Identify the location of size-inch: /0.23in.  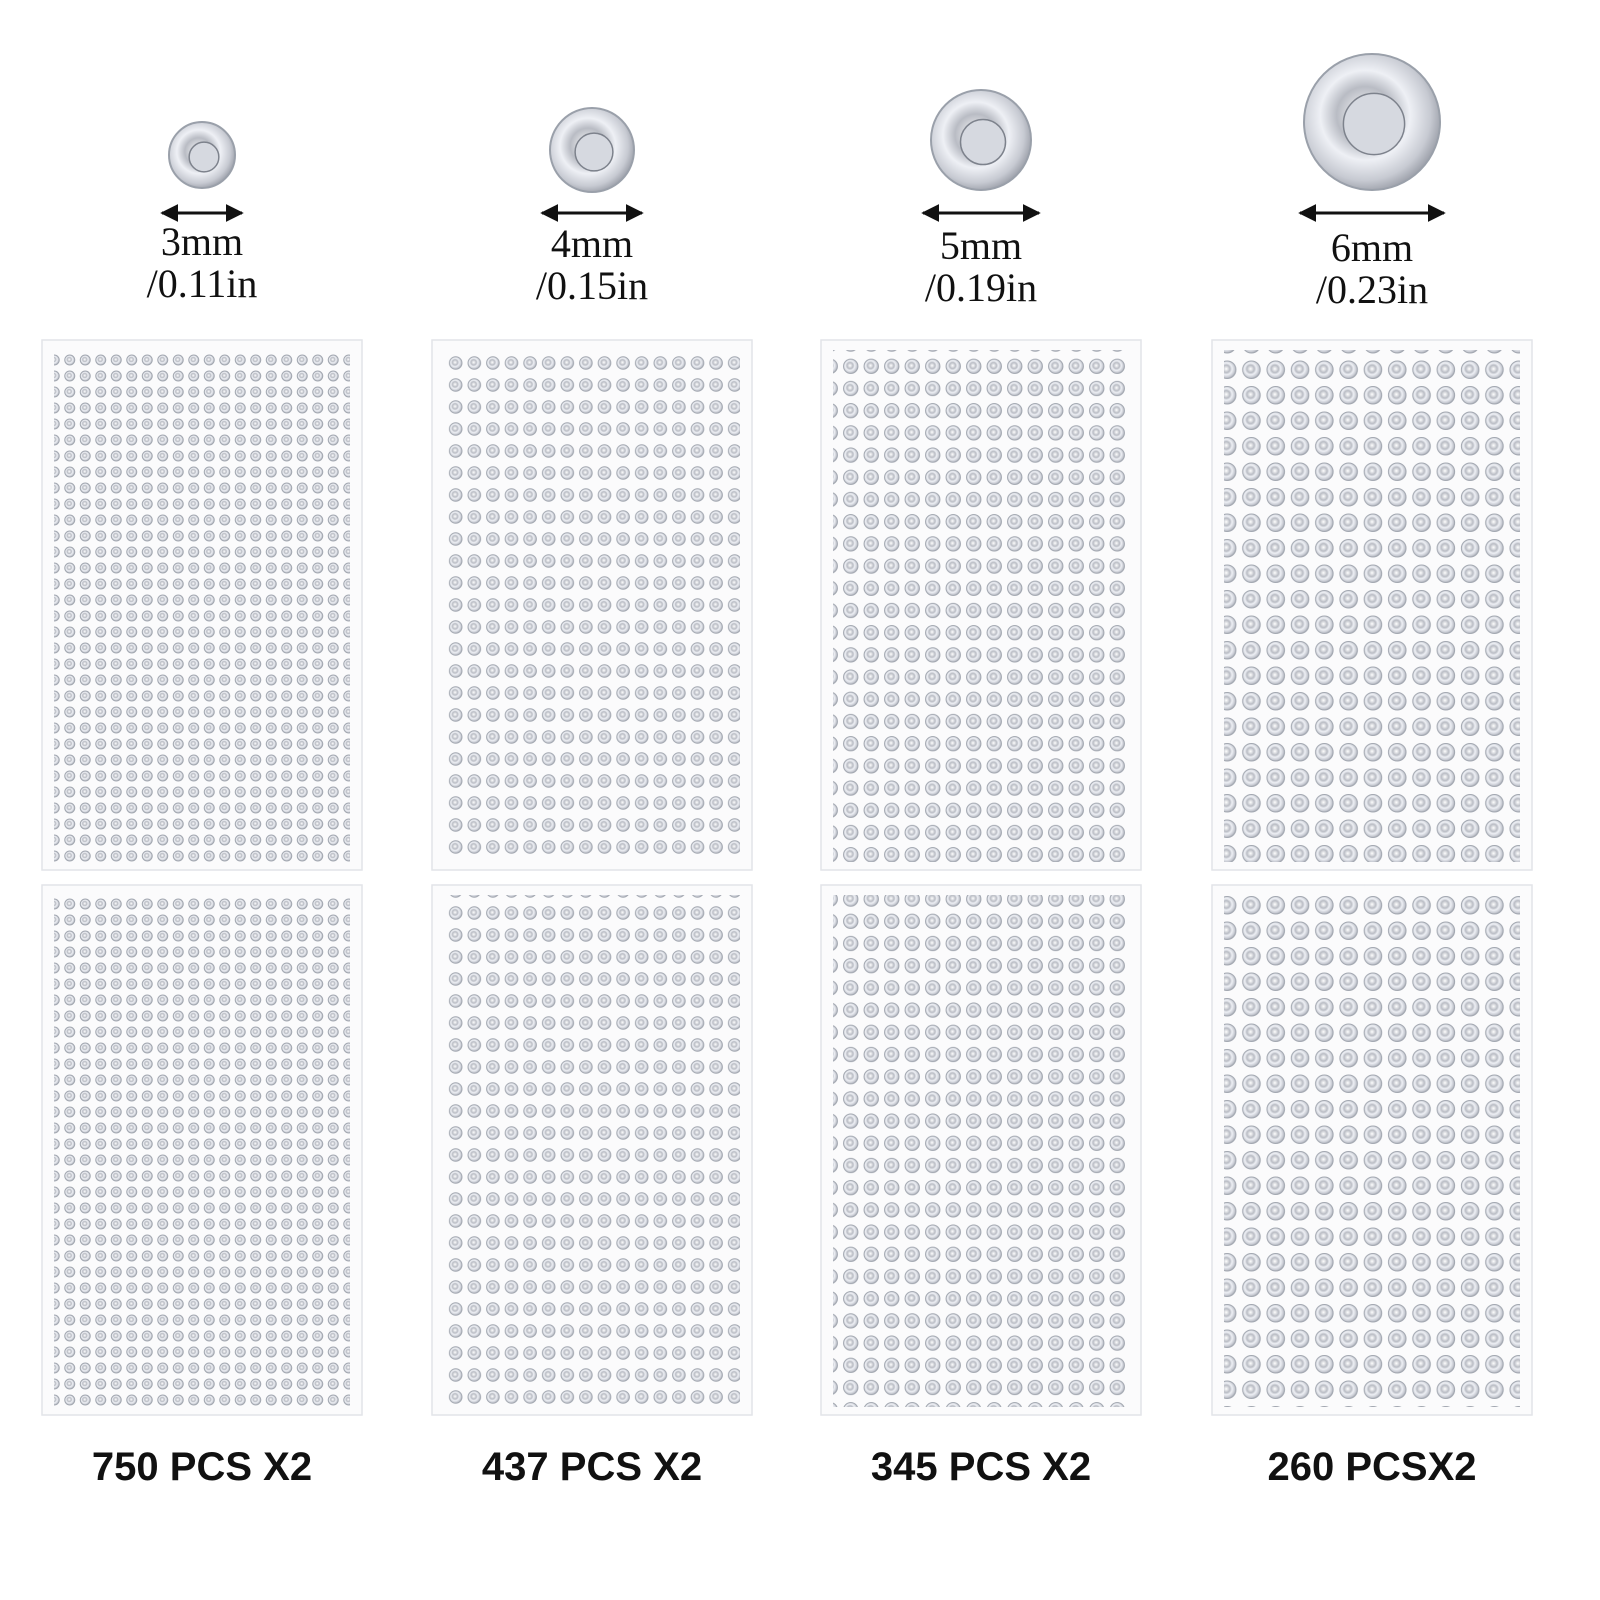
(1372, 289).